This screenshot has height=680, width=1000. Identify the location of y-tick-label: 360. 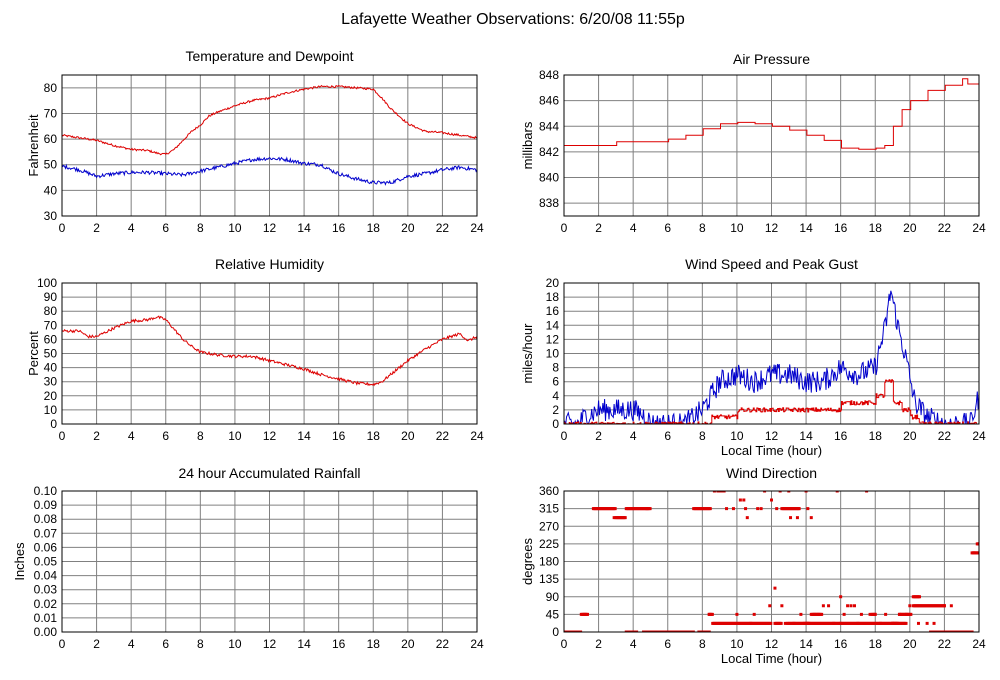
(549, 491).